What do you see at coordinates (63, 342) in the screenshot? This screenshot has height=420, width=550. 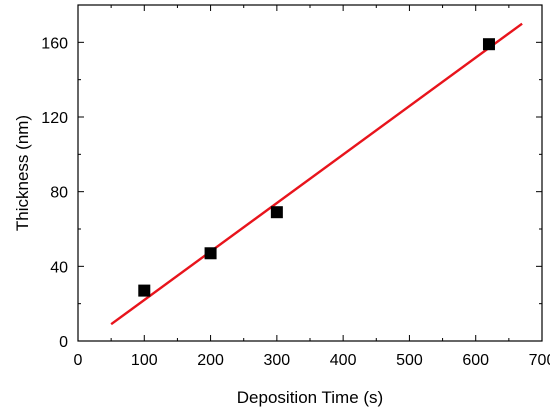 I see `y-tick-label: 0` at bounding box center [63, 342].